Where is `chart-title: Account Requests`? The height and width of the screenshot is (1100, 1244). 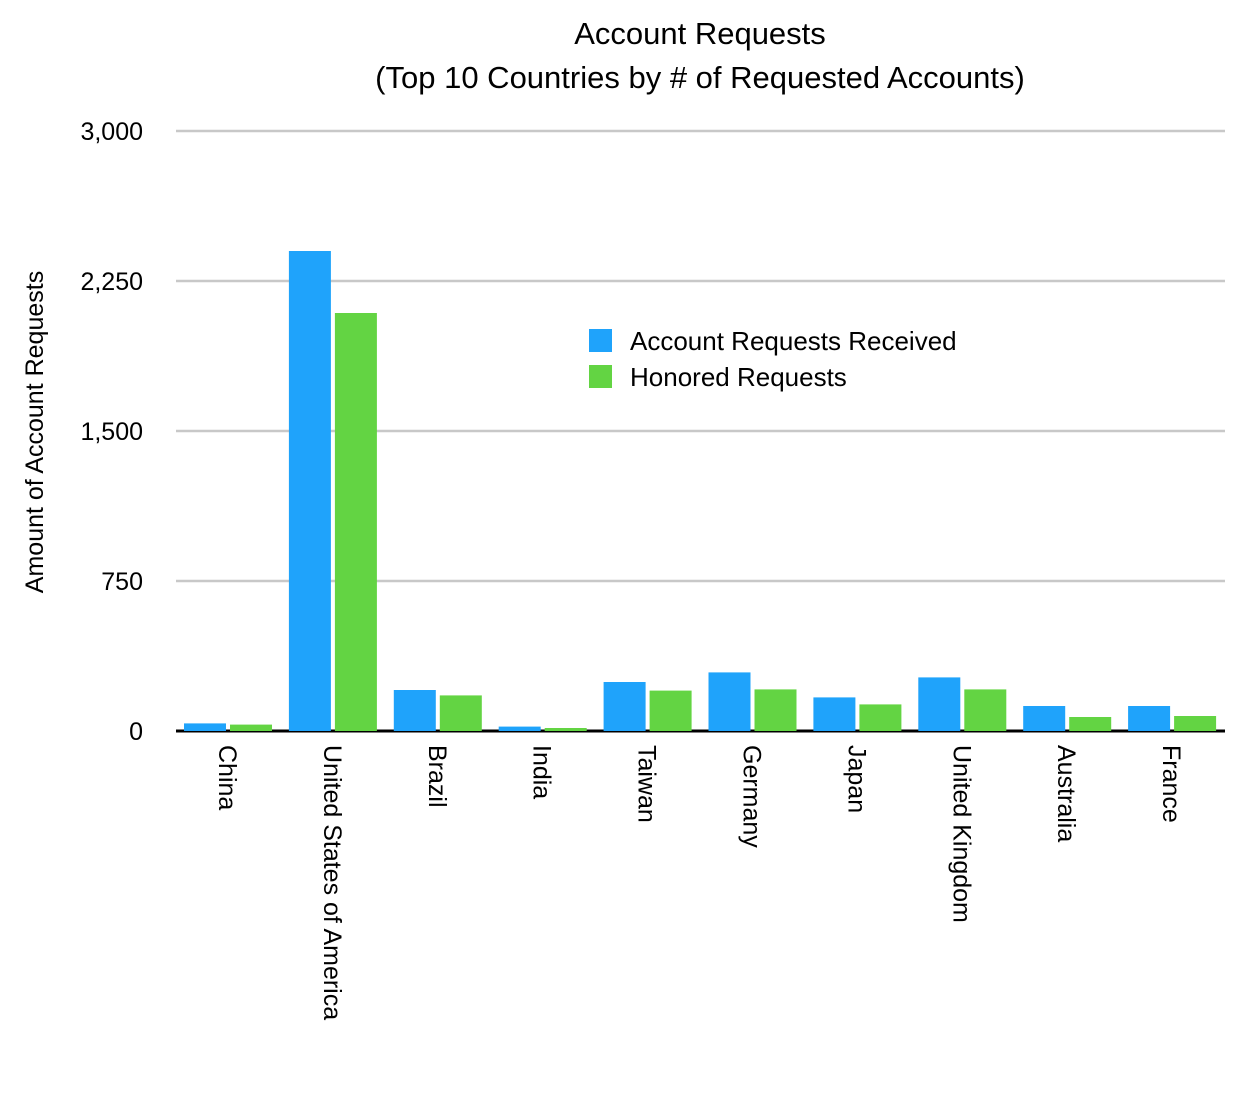
chart-title: Account Requests is located at coordinates (700, 33).